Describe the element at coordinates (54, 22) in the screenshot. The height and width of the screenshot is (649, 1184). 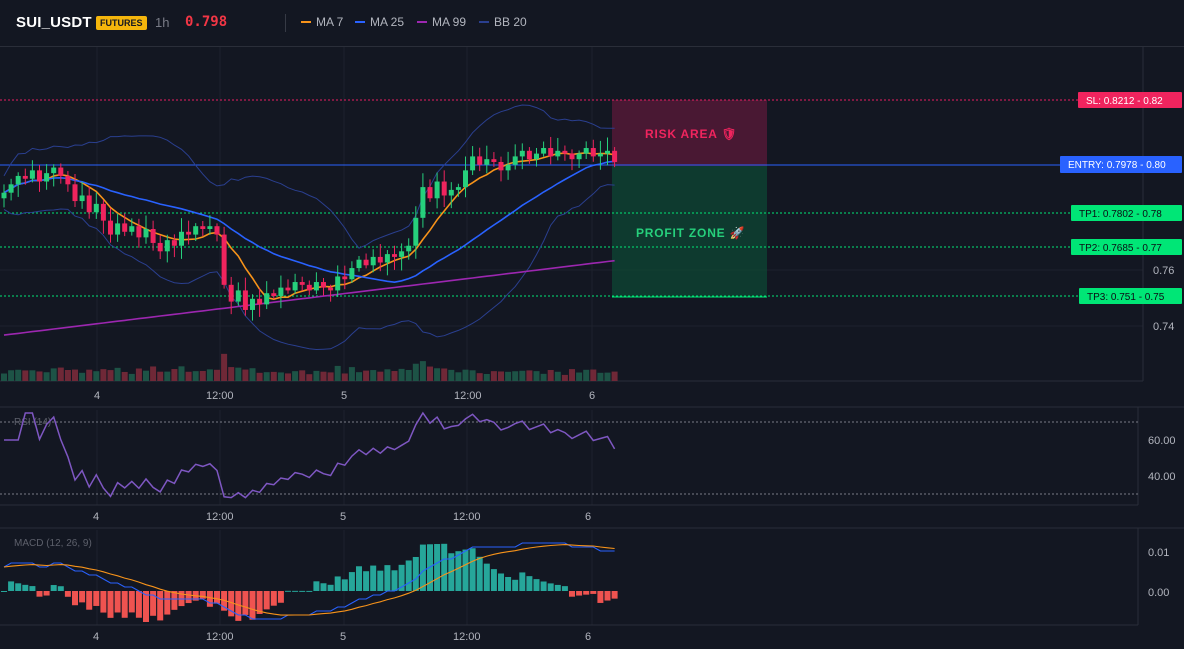
I see `symbol-label: SUI_USDT` at that location.